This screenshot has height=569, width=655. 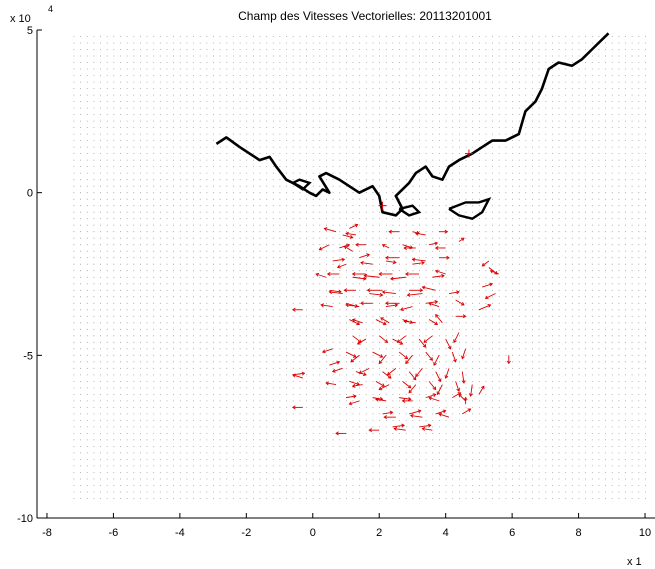 I want to click on x-tick-label: -8, so click(x=47, y=533).